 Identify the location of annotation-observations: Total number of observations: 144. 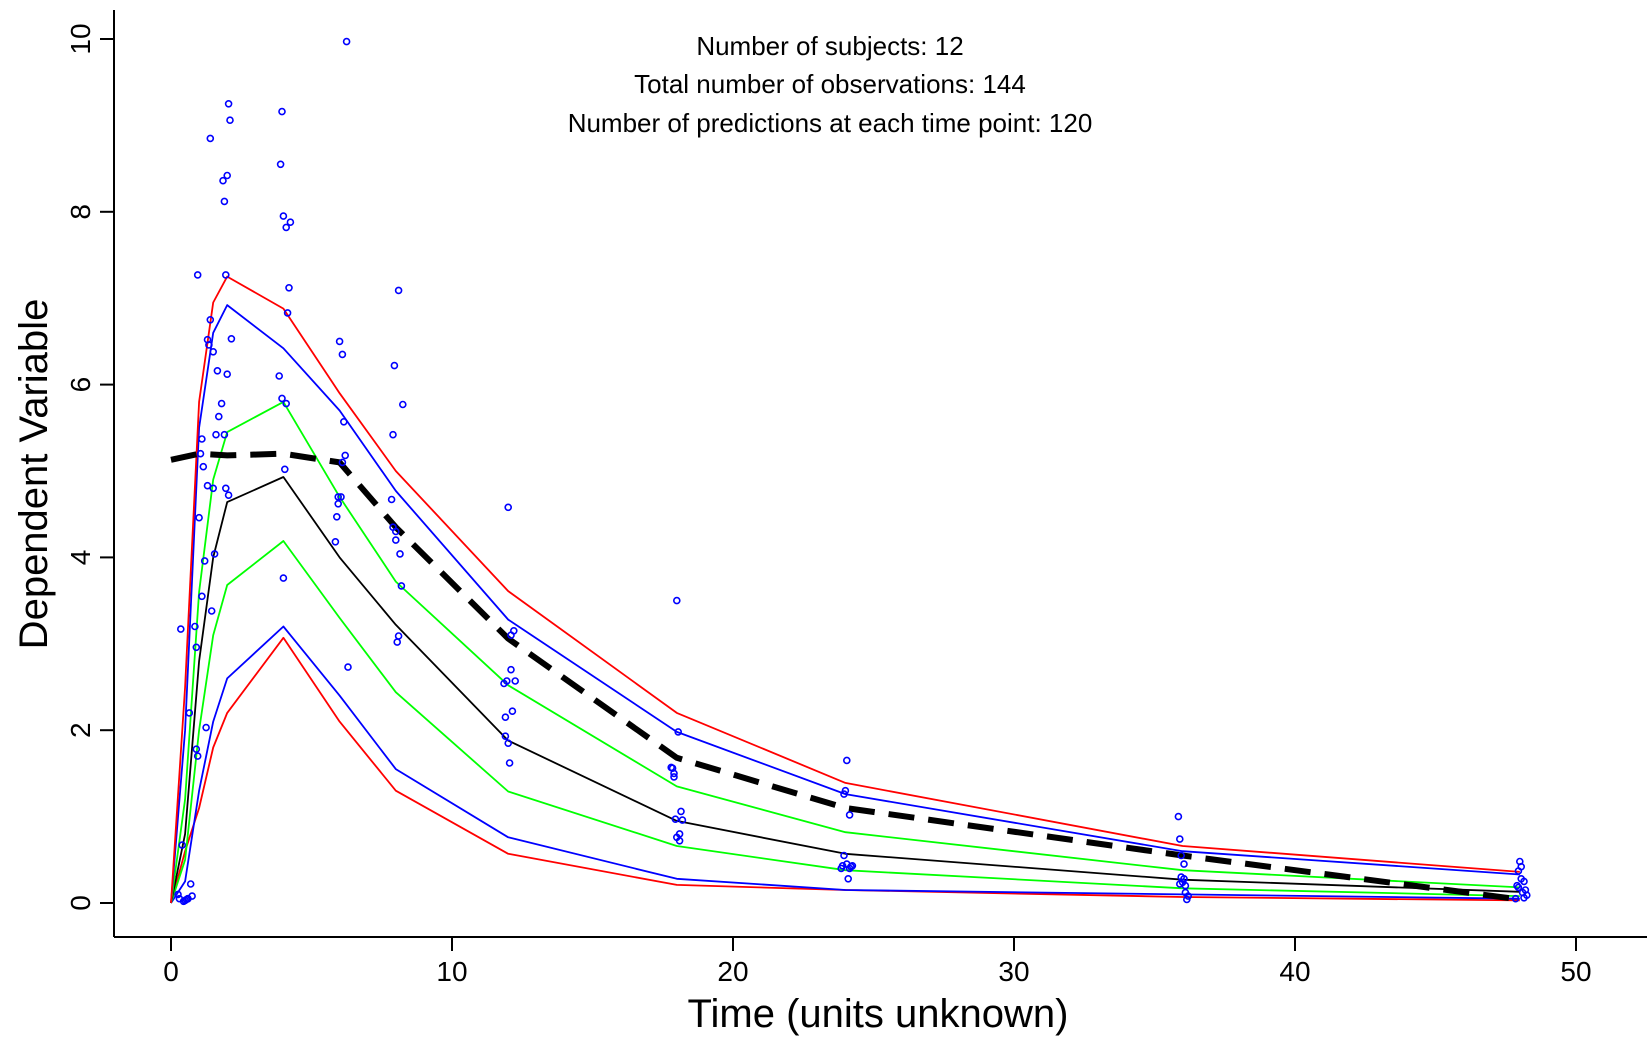
(830, 84).